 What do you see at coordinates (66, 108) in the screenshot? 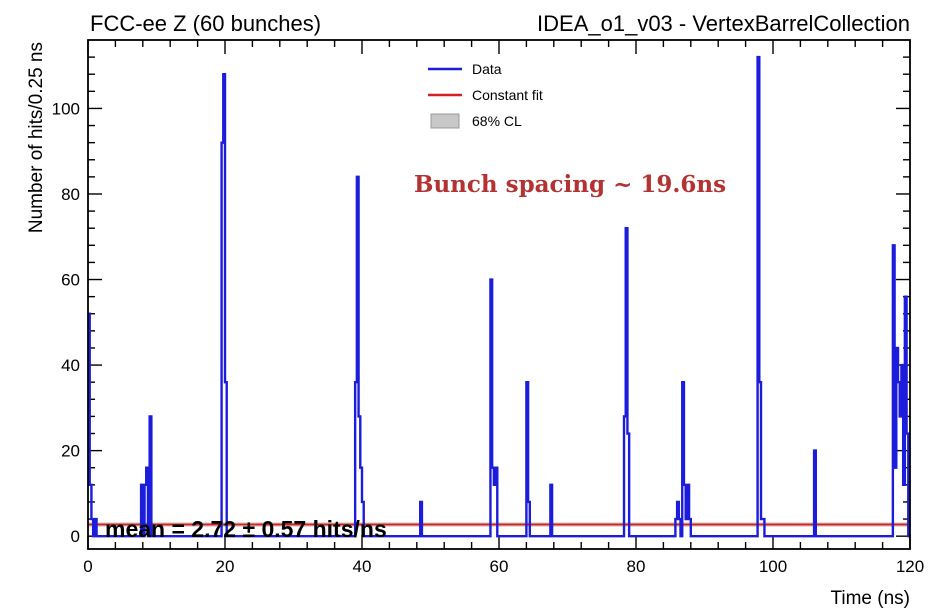
I see `y-tick-label: 100` at bounding box center [66, 108].